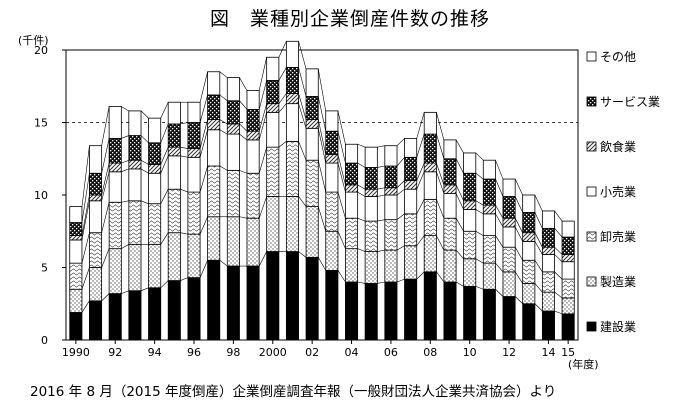  Describe the element at coordinates (391, 243) in the screenshot. I see `bar-stack-2006` at that location.